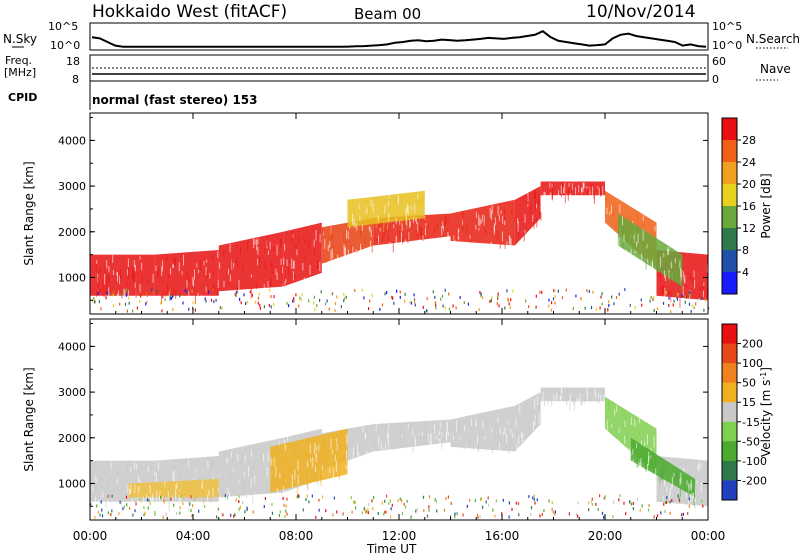 The width and height of the screenshot is (800, 554). What do you see at coordinates (729, 217) in the screenshot?
I see `power-colorbar-segment` at bounding box center [729, 217].